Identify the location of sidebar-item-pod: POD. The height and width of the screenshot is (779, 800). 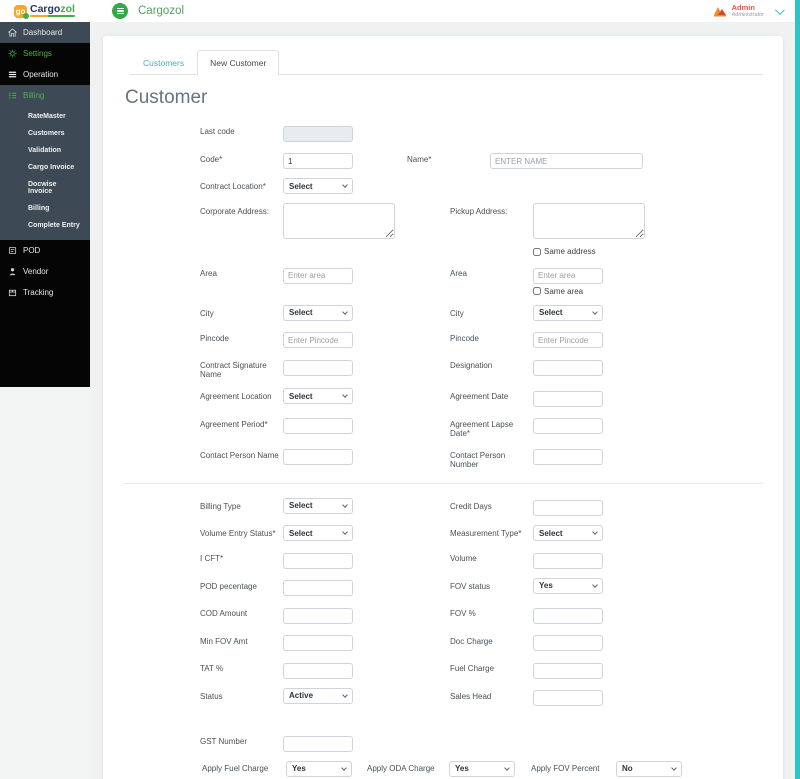
(45, 250).